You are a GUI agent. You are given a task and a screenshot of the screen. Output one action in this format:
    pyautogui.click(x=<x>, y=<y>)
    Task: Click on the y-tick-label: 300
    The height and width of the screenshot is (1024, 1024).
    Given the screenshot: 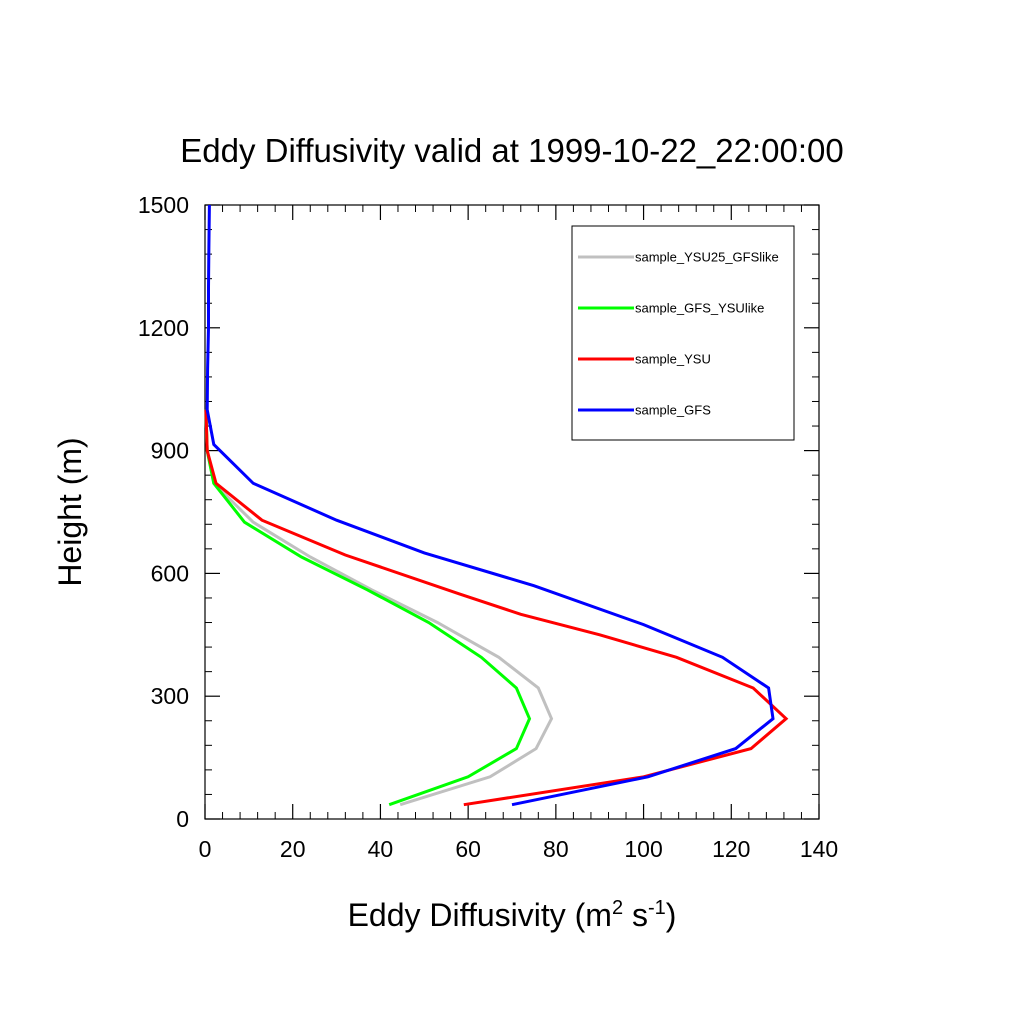 What is the action you would take?
    pyautogui.click(x=170, y=696)
    